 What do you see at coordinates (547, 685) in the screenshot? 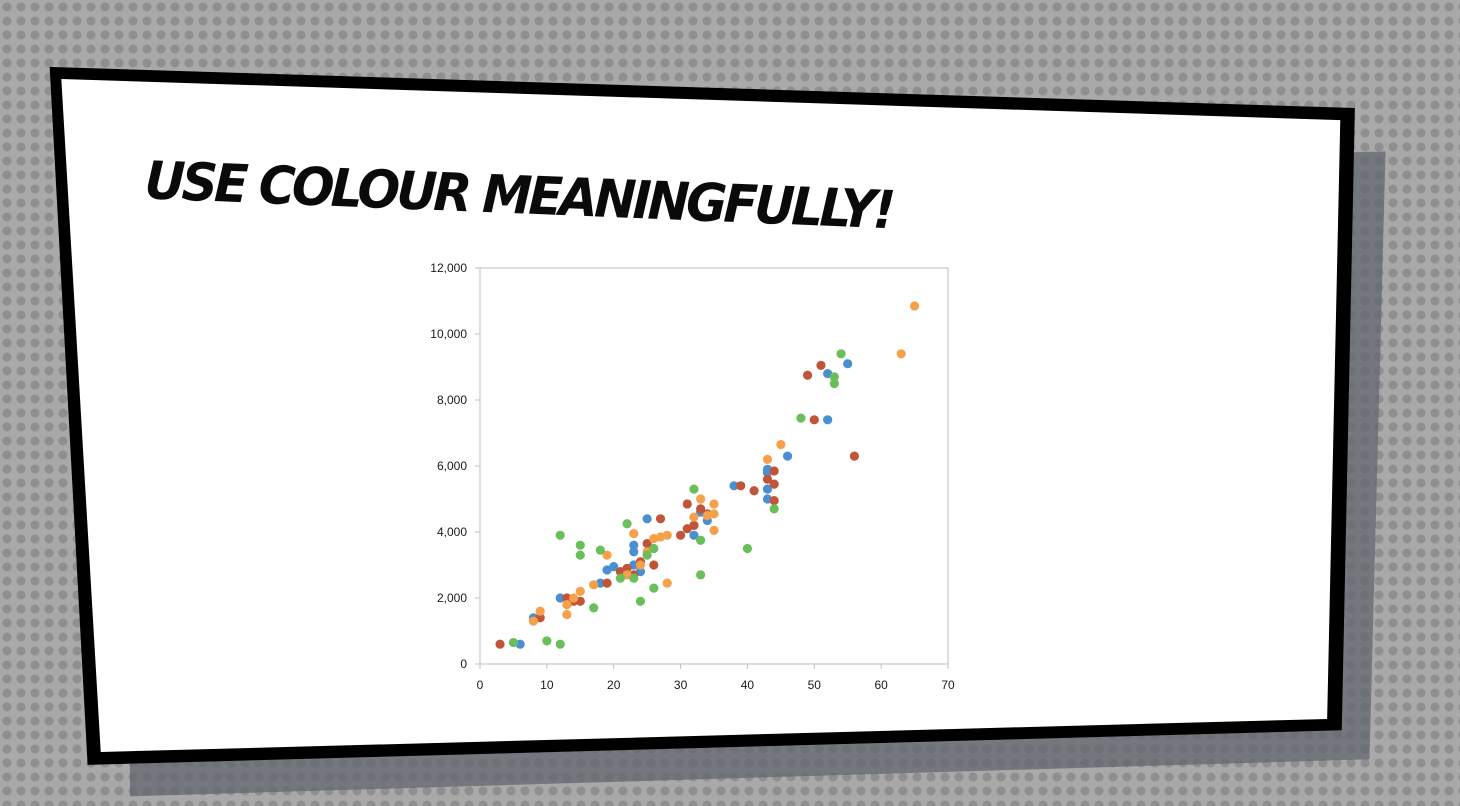
I see `x-tick-label: 10` at bounding box center [547, 685].